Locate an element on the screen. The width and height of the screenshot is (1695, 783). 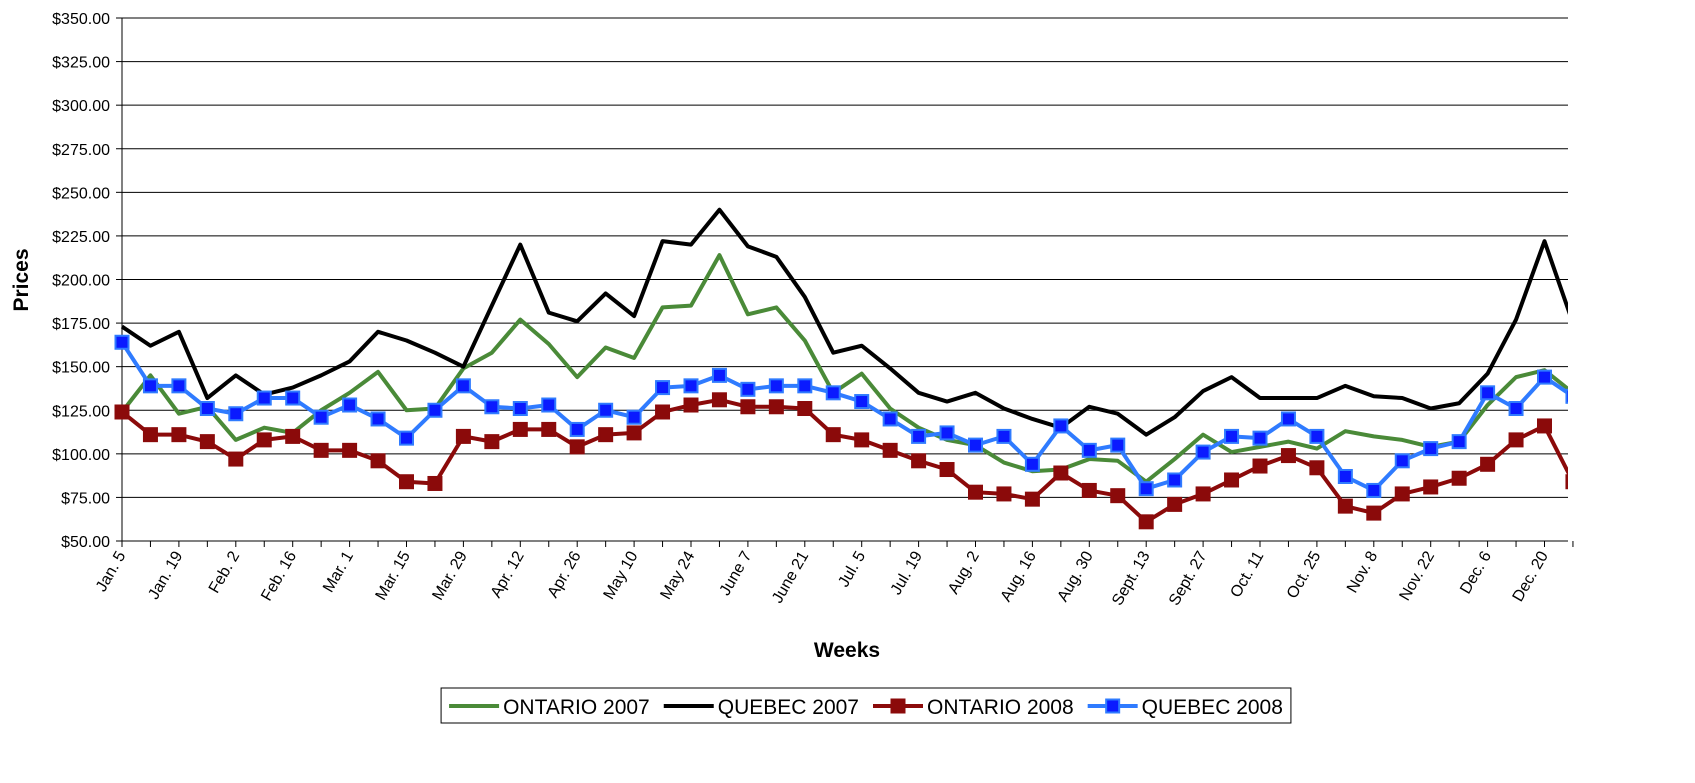
x-tick-label: Nov. 22 is located at coordinates (1417, 575).